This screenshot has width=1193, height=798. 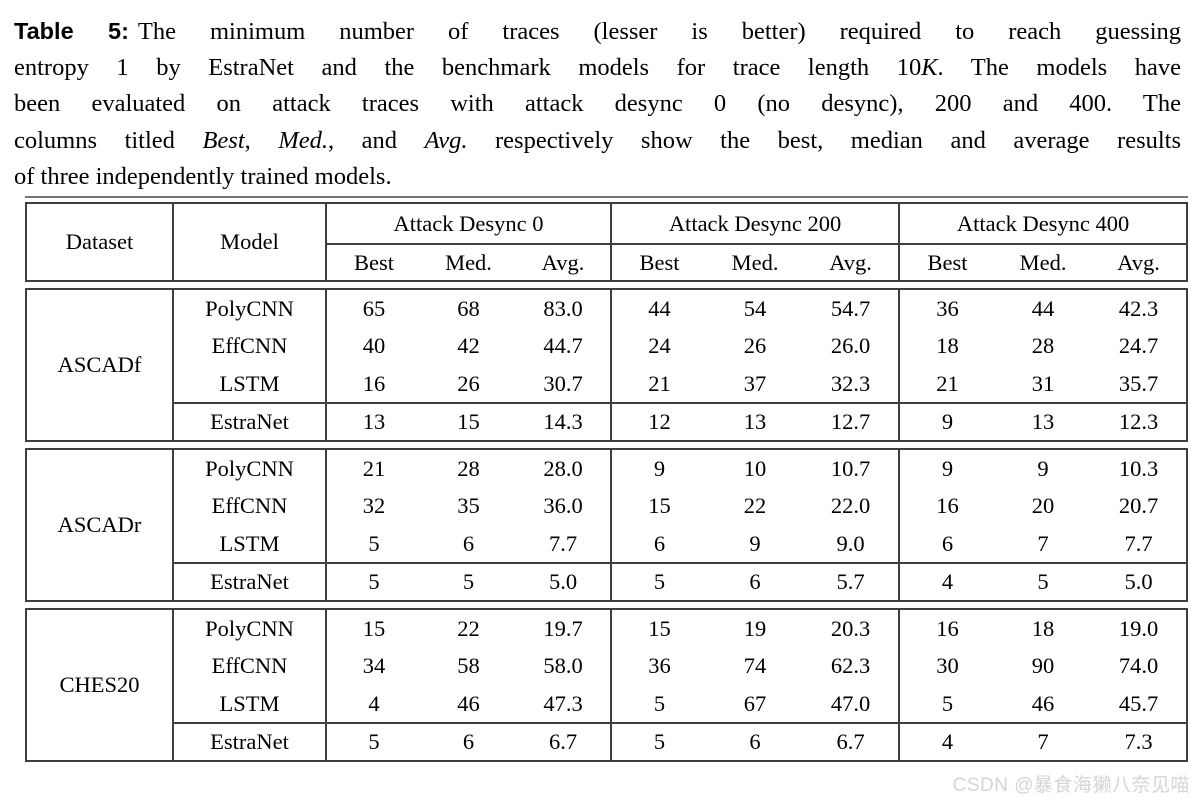 What do you see at coordinates (851, 421) in the screenshot?
I see `value-cell: 12.7` at bounding box center [851, 421].